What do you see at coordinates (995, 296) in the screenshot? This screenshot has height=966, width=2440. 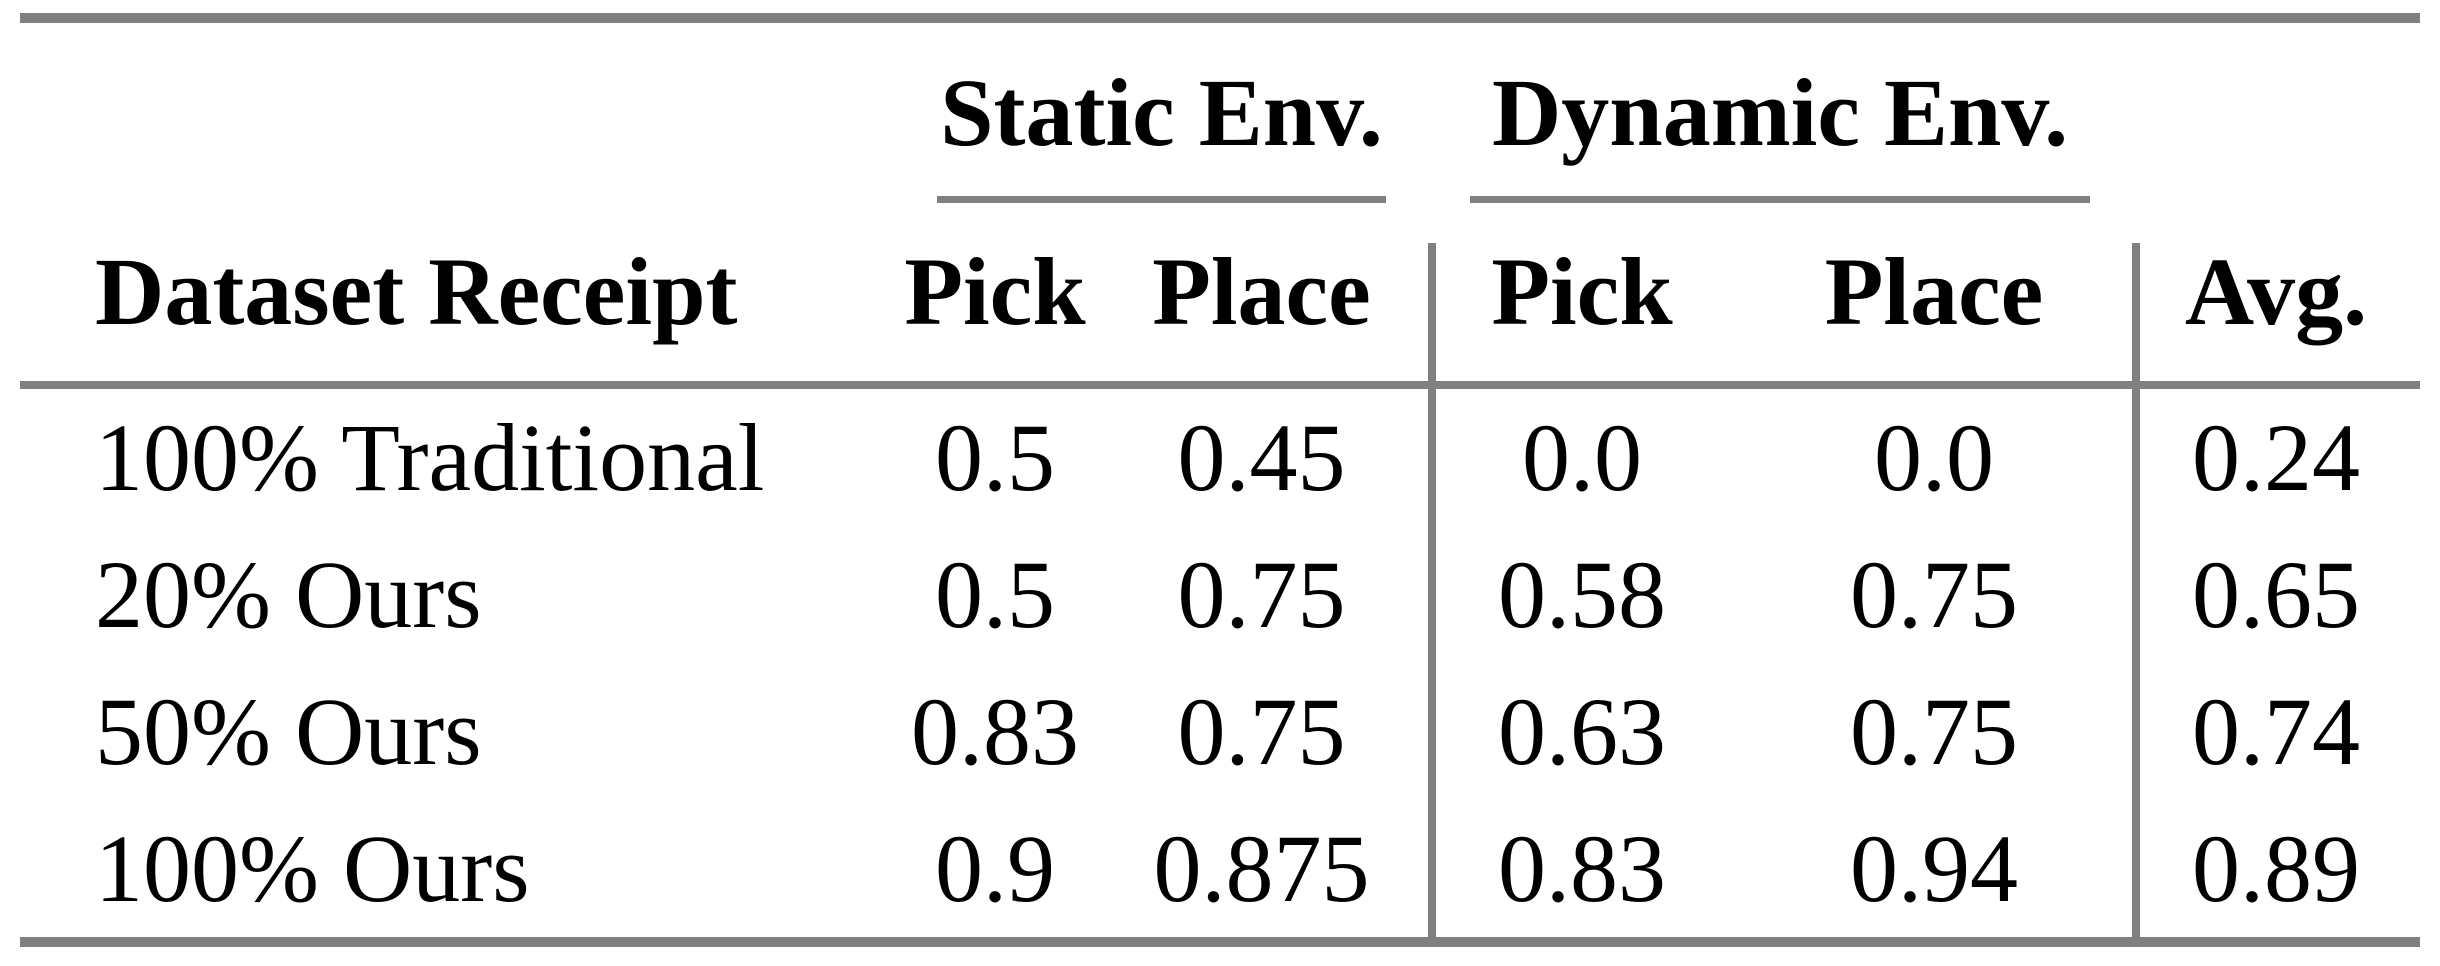 I see `col-header-static-pick: Pick` at bounding box center [995, 296].